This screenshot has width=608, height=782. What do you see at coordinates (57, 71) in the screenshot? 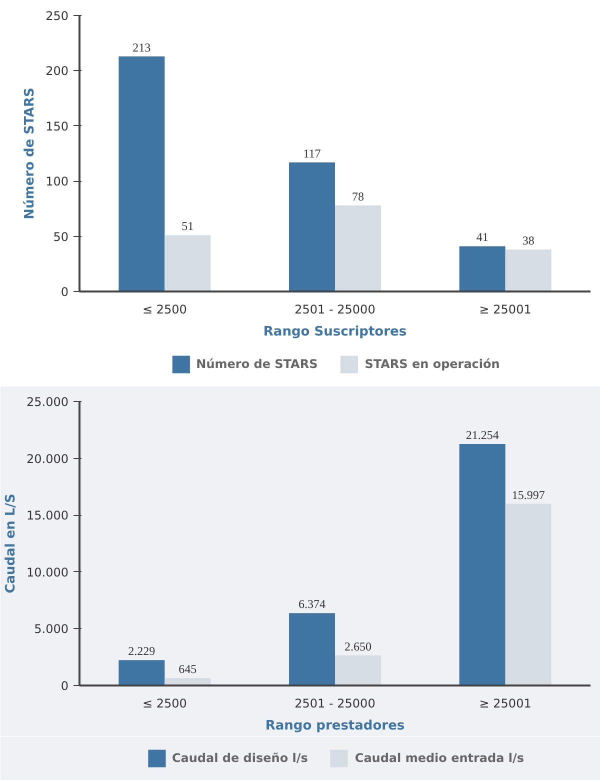
I see `y-tick-label: 200` at bounding box center [57, 71].